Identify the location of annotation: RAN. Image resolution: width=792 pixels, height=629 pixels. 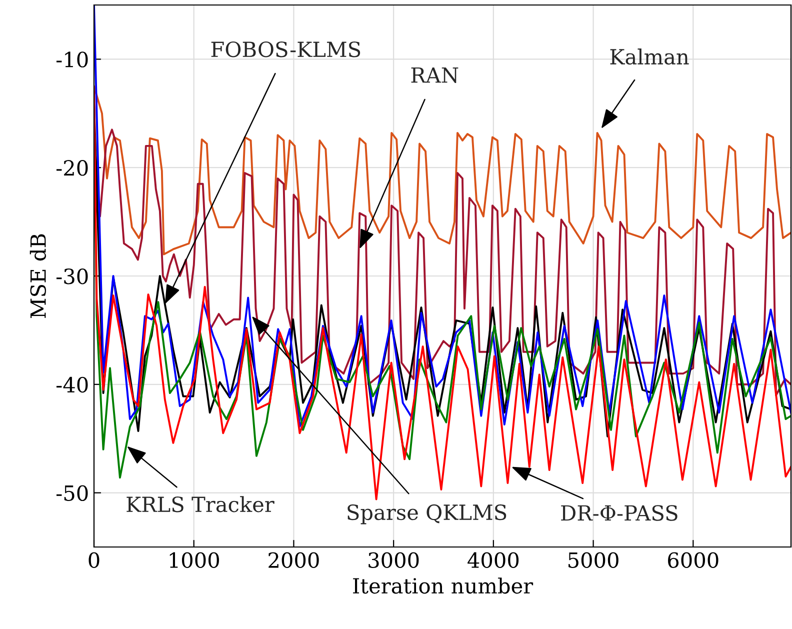
(434, 75).